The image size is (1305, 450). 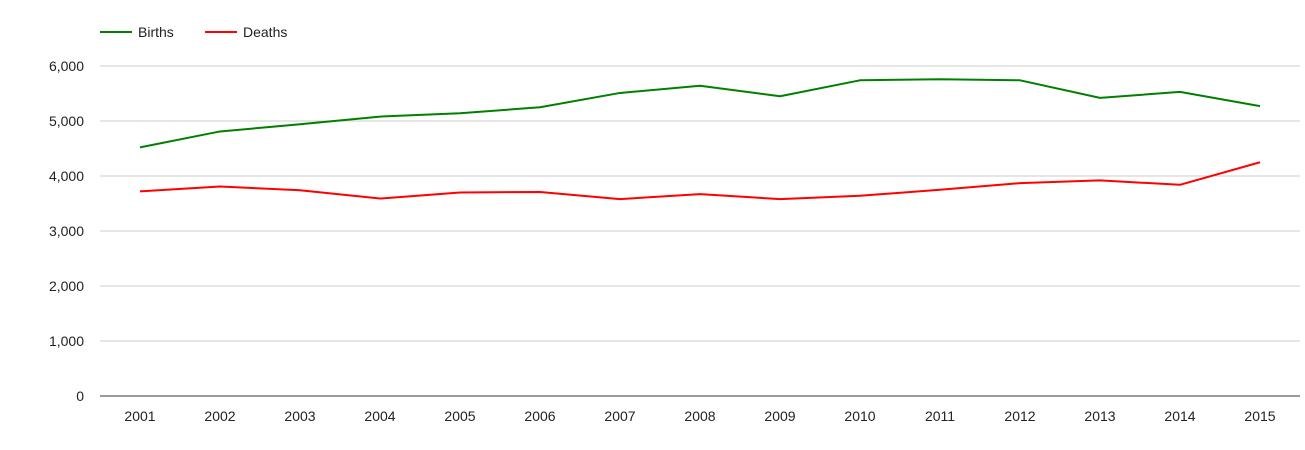 I want to click on series-line-deaths, so click(x=700, y=181).